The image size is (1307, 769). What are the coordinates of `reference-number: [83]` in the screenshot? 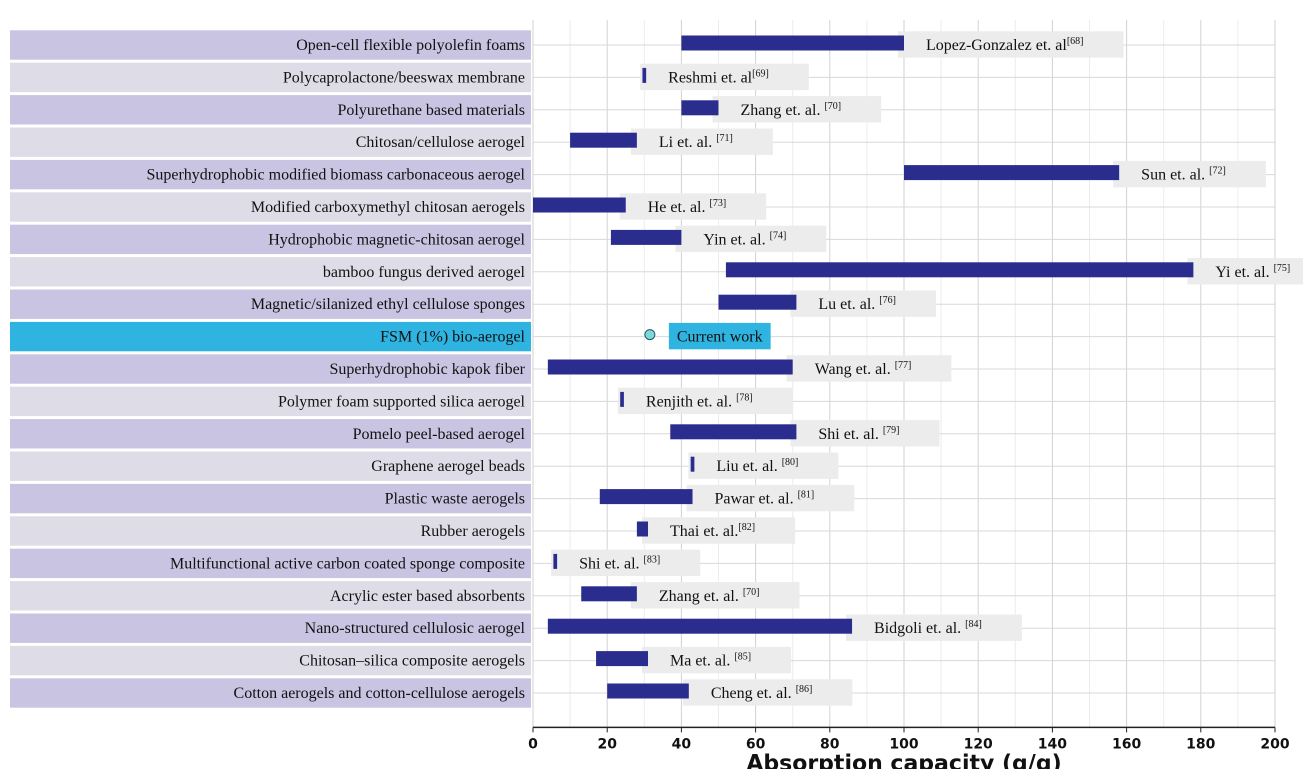 It's located at (652, 559).